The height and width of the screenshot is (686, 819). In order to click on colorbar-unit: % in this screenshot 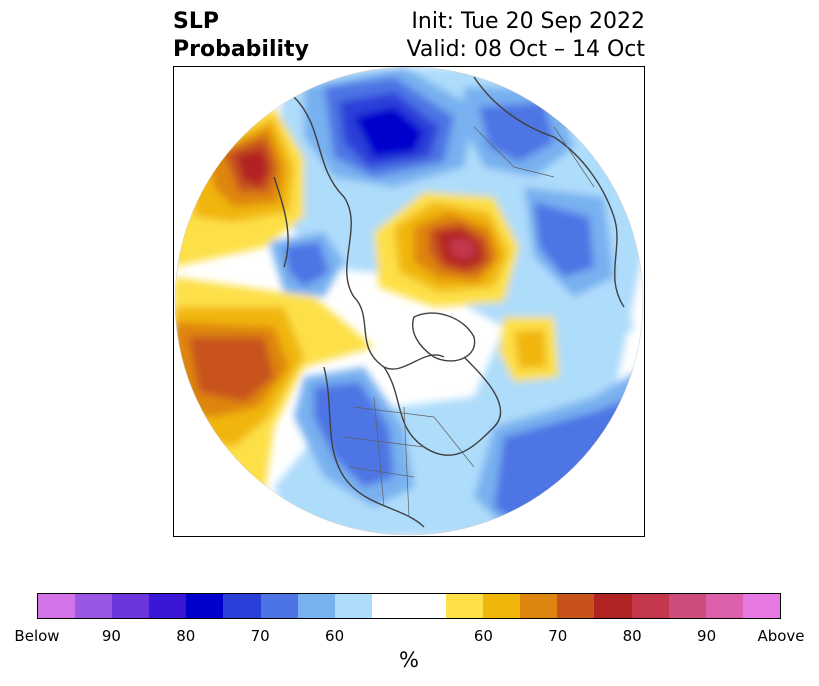, I will do `click(409, 660)`.